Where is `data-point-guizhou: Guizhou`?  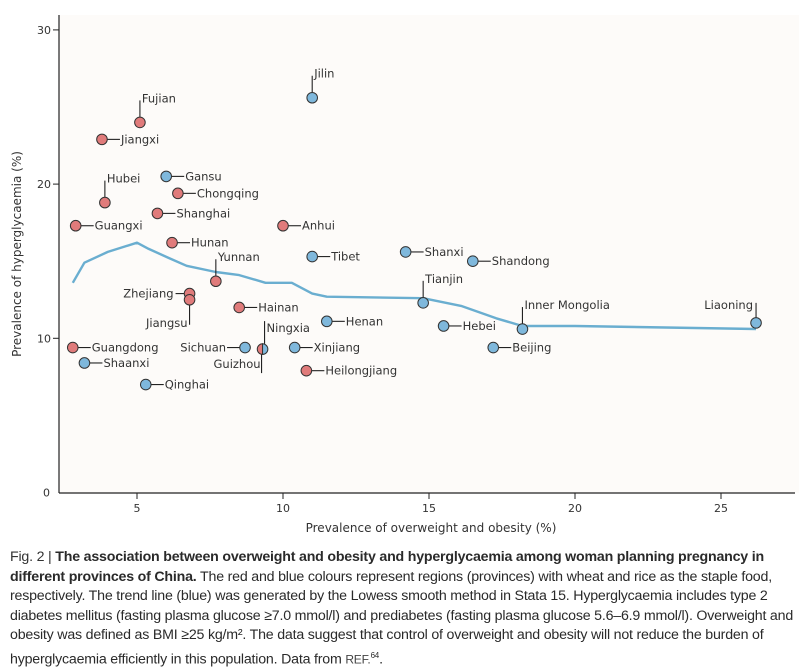
data-point-guizhou: Guizhou is located at coordinates (239, 358).